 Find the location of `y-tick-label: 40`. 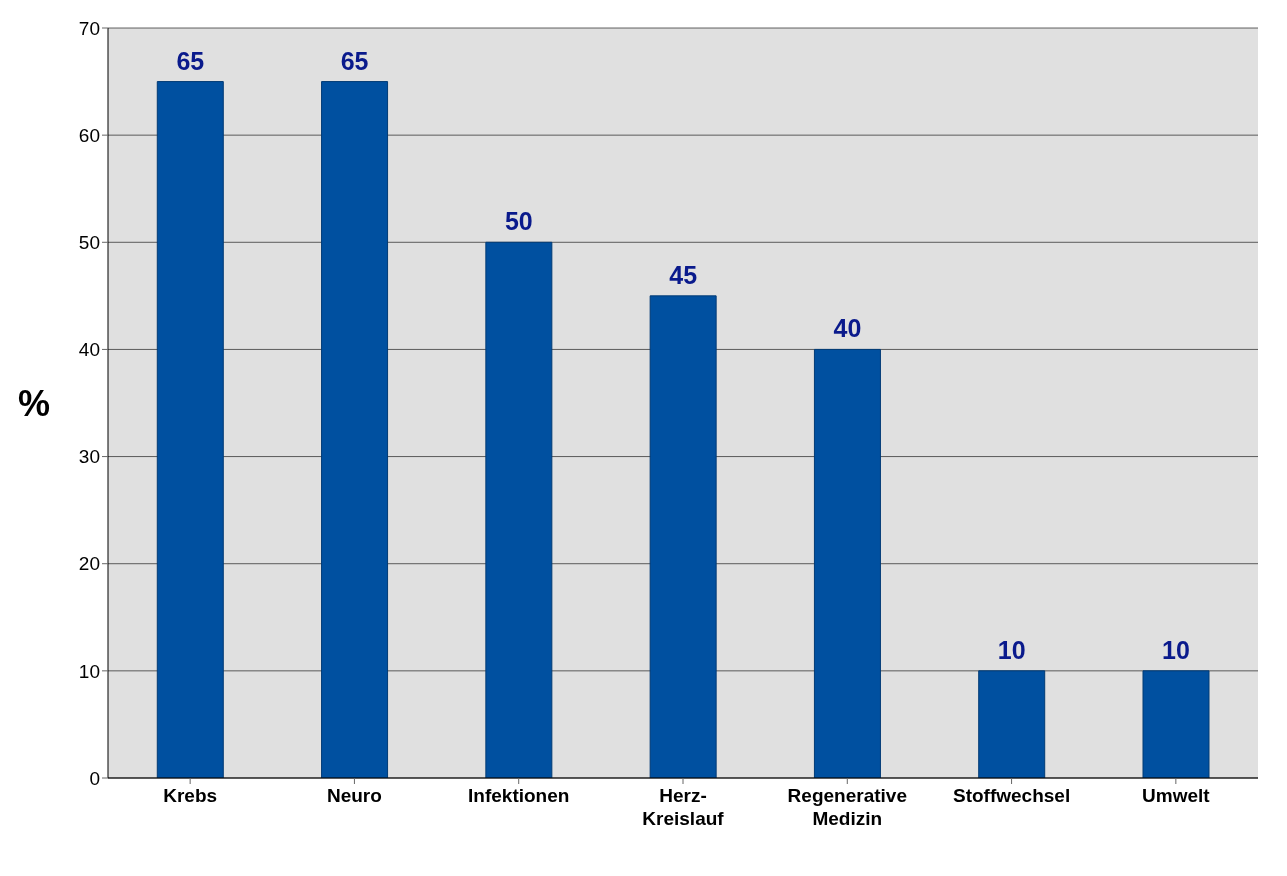

y-tick-label: 40 is located at coordinates (89, 350).